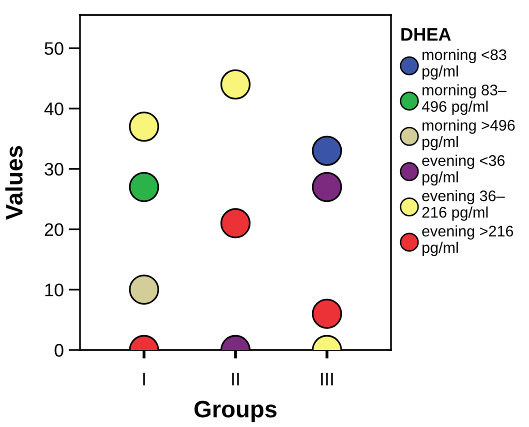 This screenshot has height=427, width=529. What do you see at coordinates (426, 34) in the screenshot?
I see `legend-title: DHEA` at bounding box center [426, 34].